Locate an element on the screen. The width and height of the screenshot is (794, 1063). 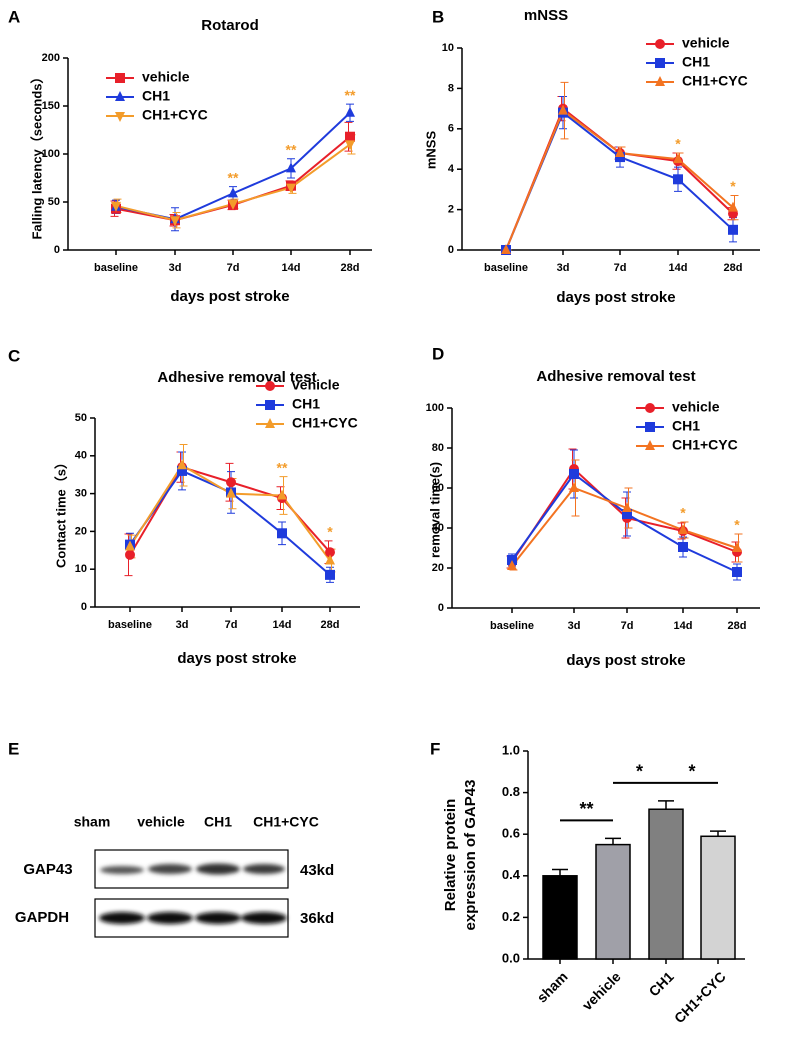
y-axis-label: Contact time（s） is located at coordinates (60, 512).